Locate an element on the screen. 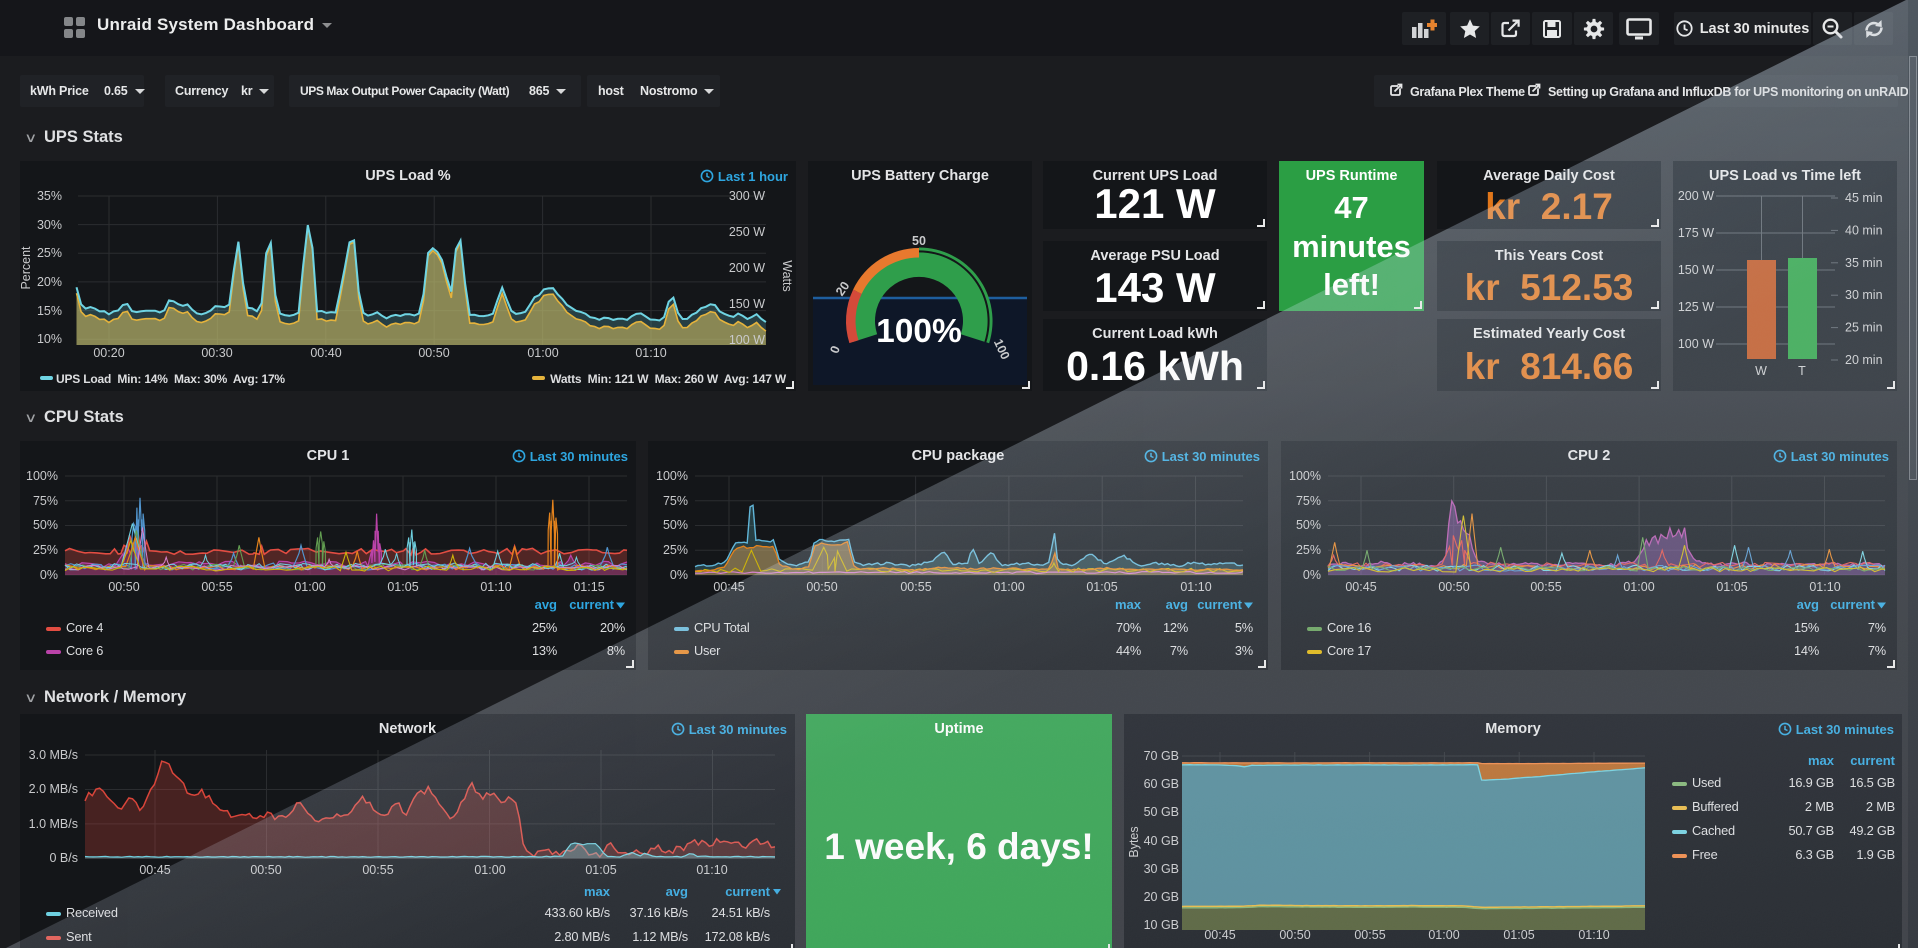 Image resolution: width=1918 pixels, height=948 pixels. svg-text: 1.0 MB/s is located at coordinates (53, 824).